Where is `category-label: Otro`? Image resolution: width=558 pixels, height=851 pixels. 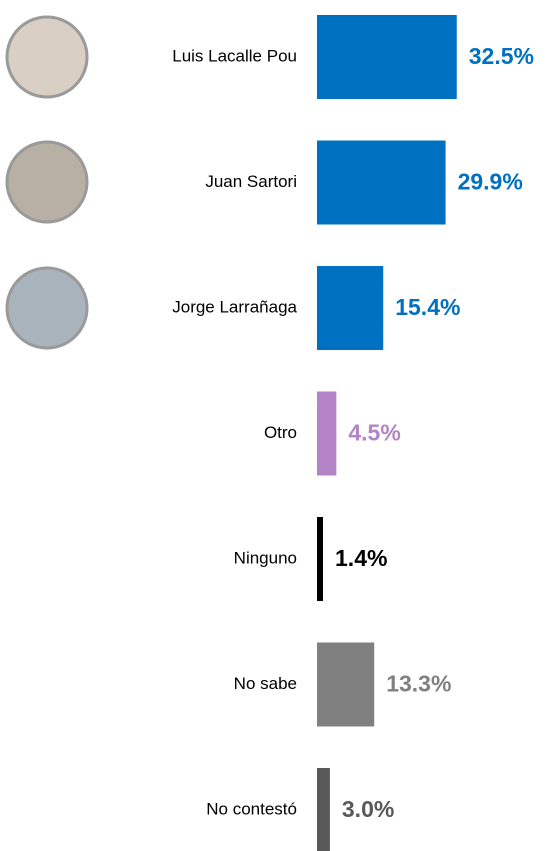 category-label: Otro is located at coordinates (280, 432).